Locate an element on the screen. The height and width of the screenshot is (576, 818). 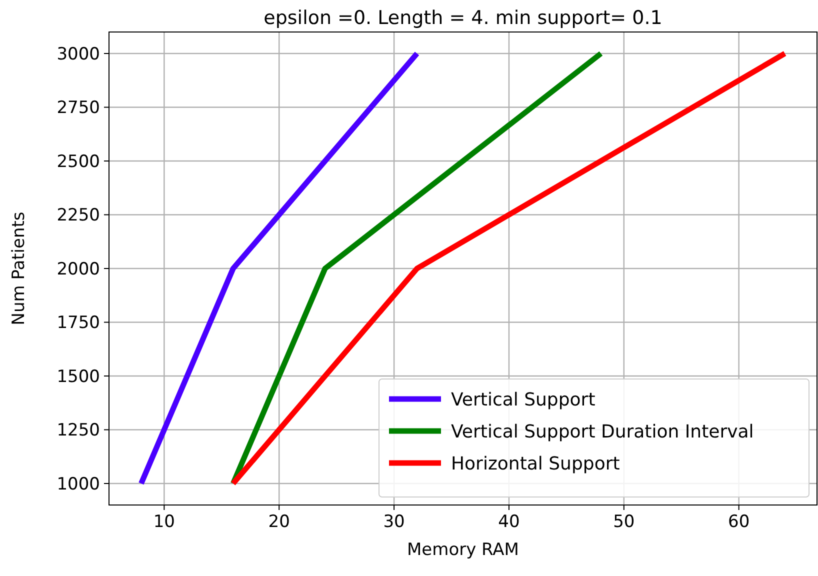
x-tick-label: 10 is located at coordinates (164, 522).